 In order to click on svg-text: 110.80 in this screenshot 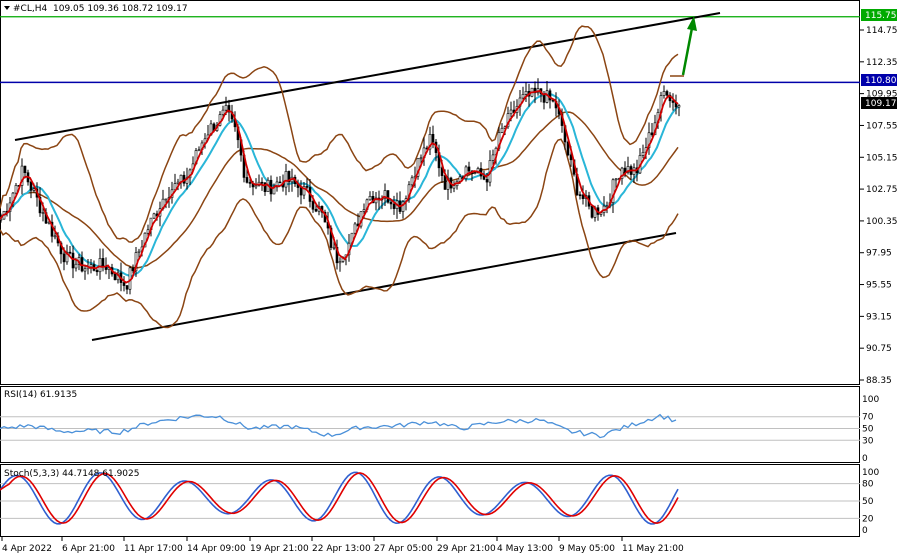, I will do `click(881, 81)`.